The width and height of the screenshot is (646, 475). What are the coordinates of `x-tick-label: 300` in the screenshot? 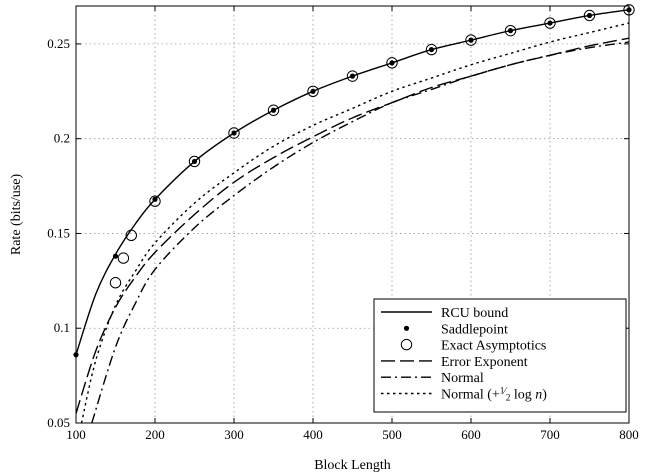 It's located at (234, 434).